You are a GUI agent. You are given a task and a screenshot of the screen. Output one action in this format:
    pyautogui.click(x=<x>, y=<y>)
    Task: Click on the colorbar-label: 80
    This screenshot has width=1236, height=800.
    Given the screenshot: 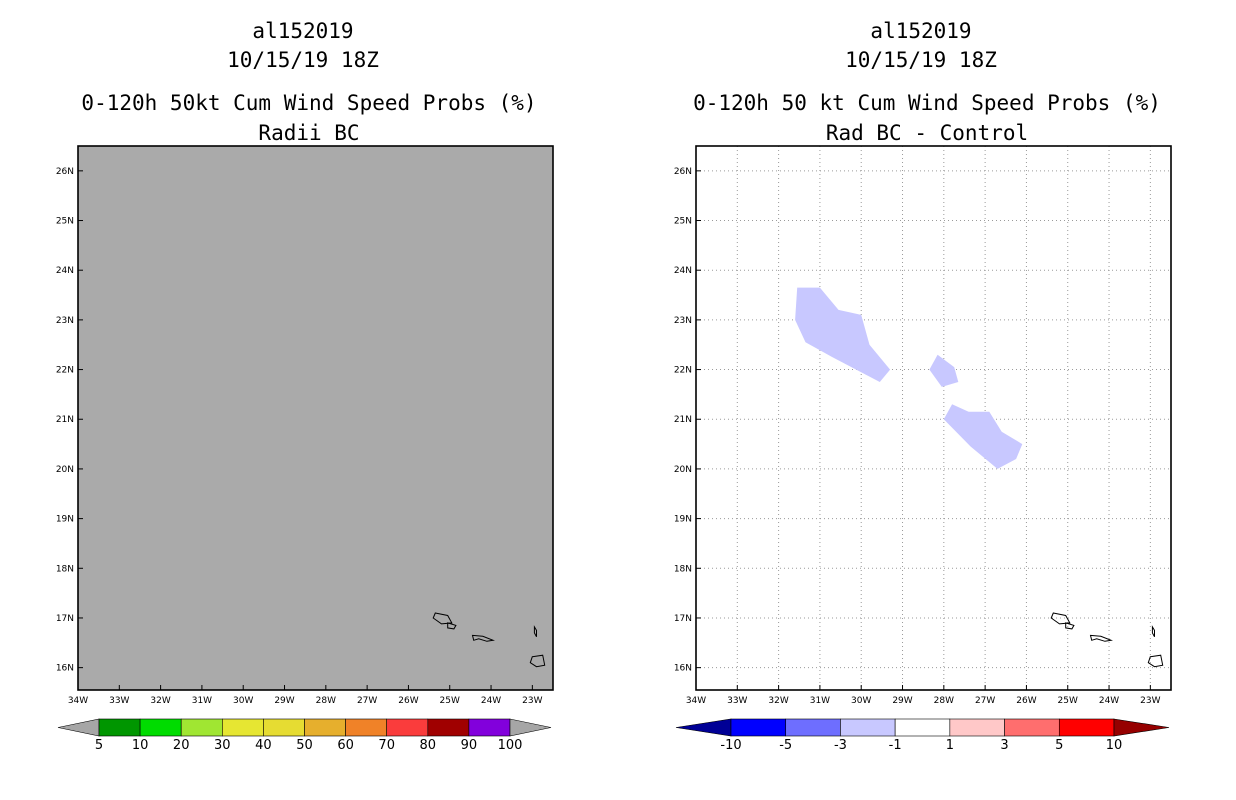 What is the action you would take?
    pyautogui.click(x=428, y=745)
    